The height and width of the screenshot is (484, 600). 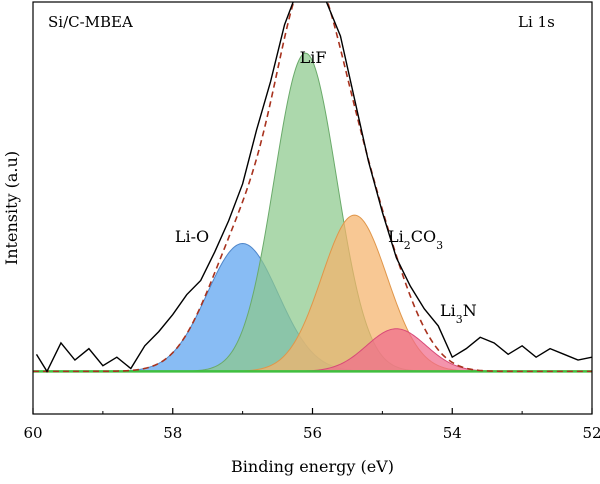 I want to click on peak-label-li3n: Li3N, so click(x=458, y=313).